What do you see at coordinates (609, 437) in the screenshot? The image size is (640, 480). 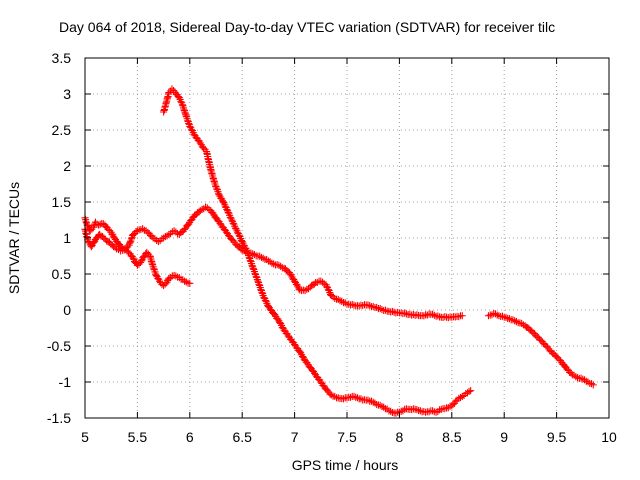 I see `x-tick-label: 10` at bounding box center [609, 437].